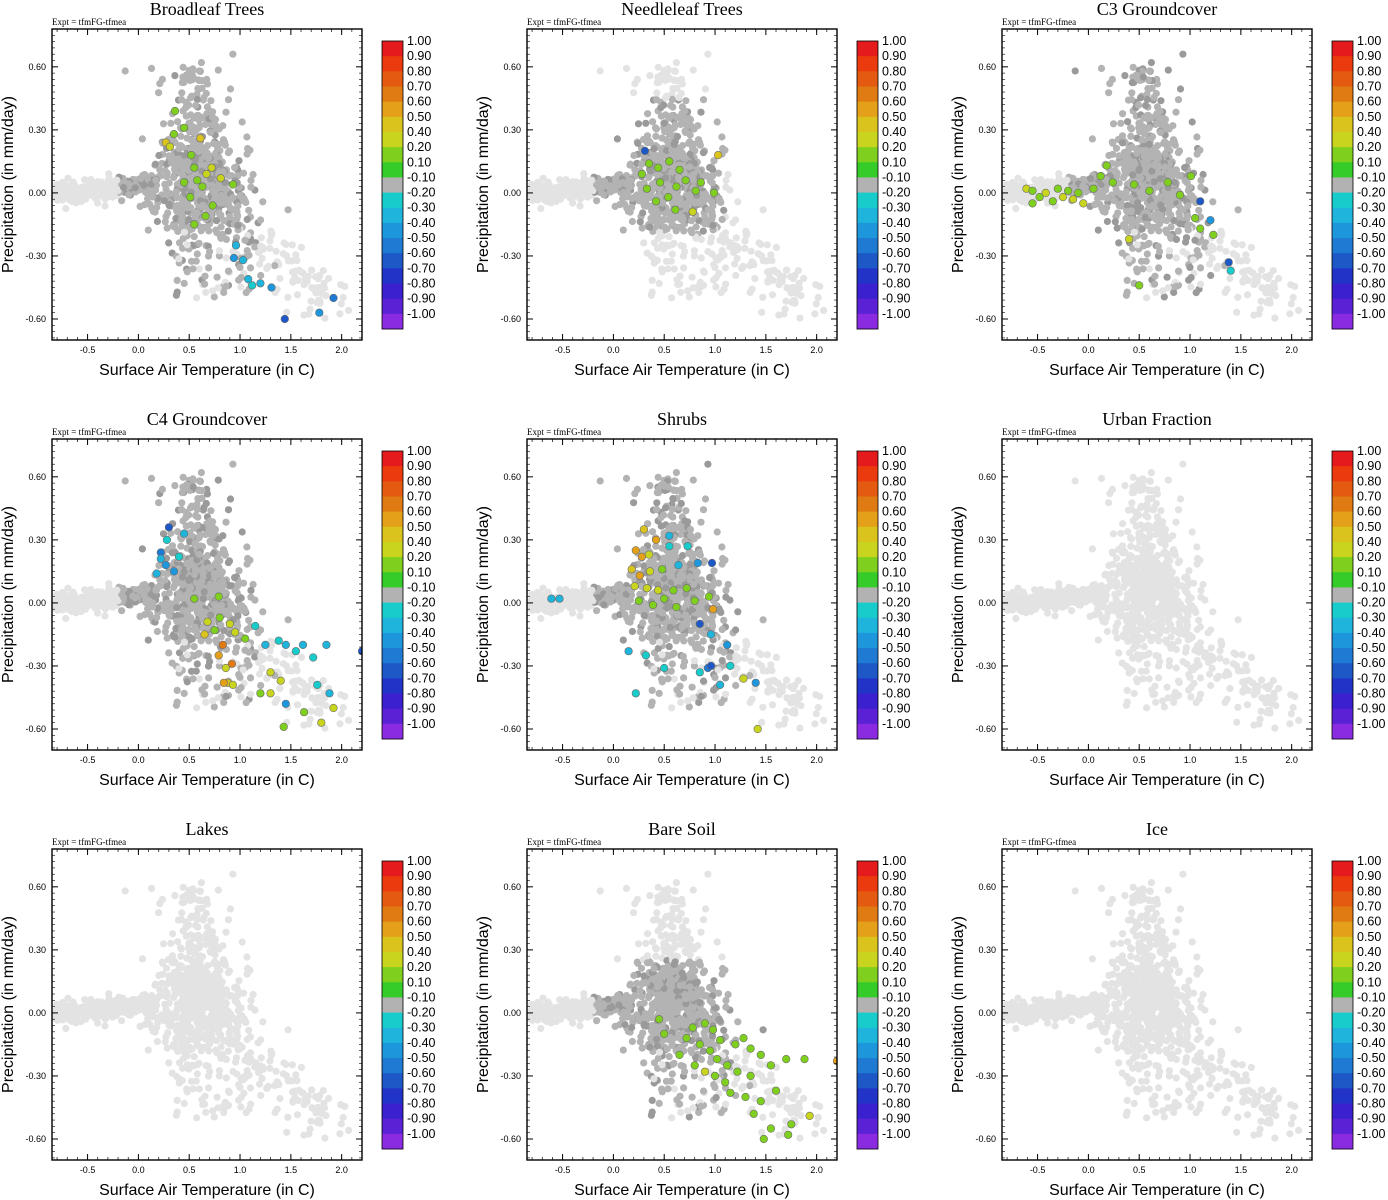 The height and width of the screenshot is (1200, 1388). I want to click on colorbar-label: -0.30, so click(1371, 208).